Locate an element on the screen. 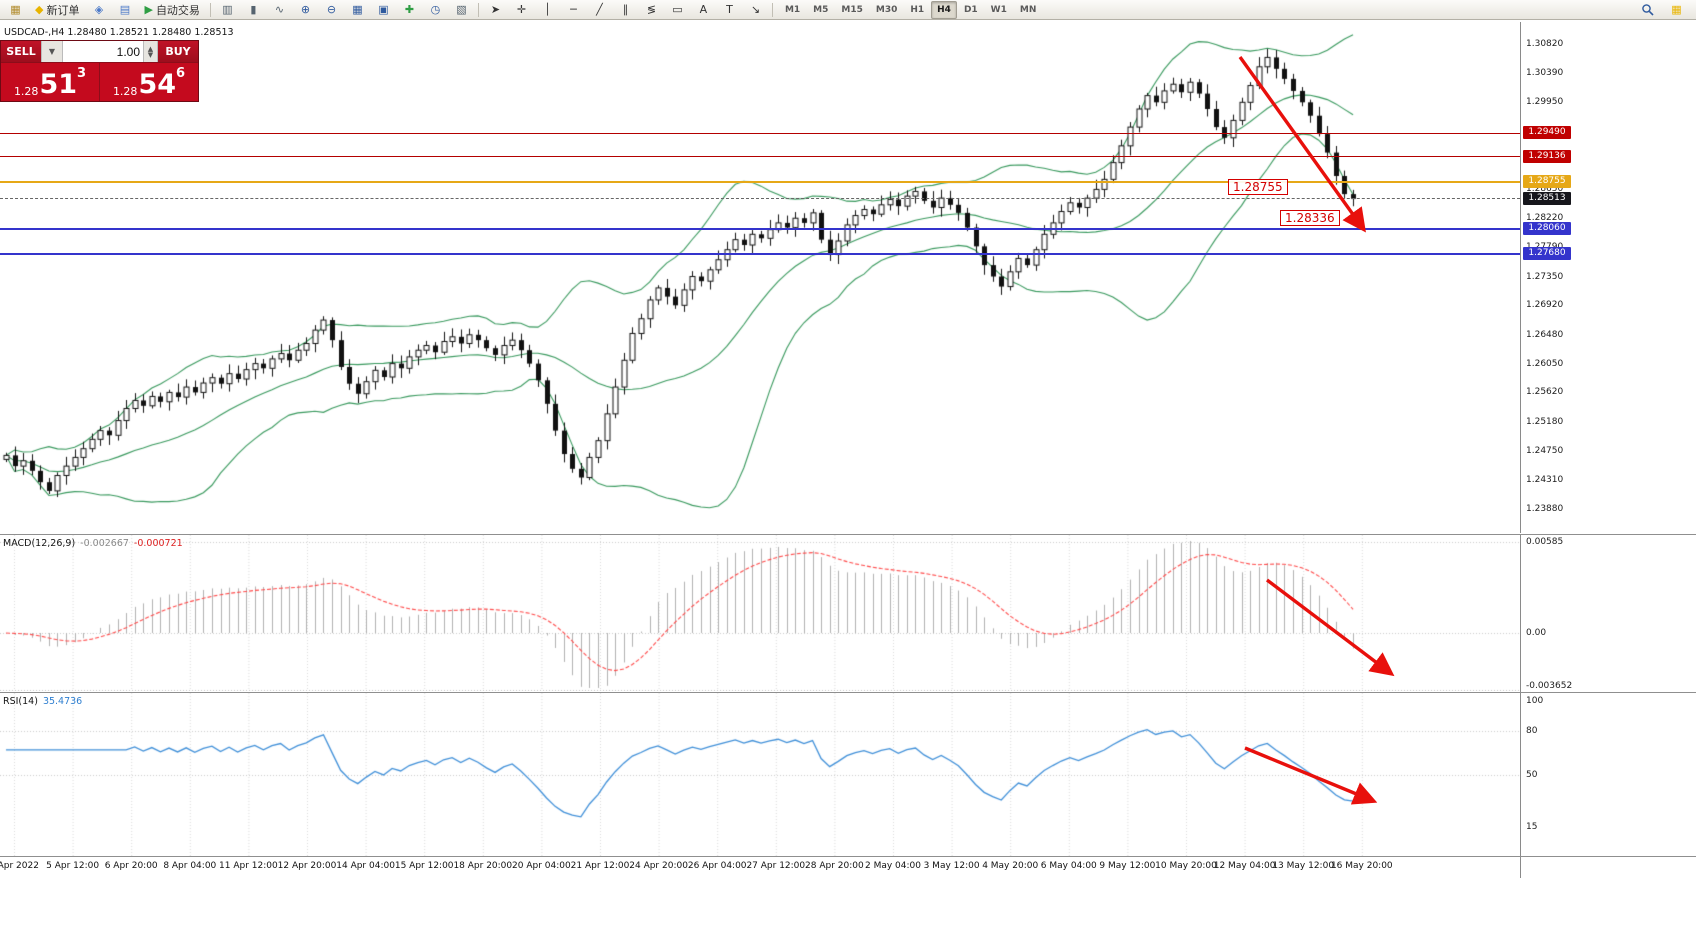  macd-scale-label: 0.00 is located at coordinates (1536, 633).